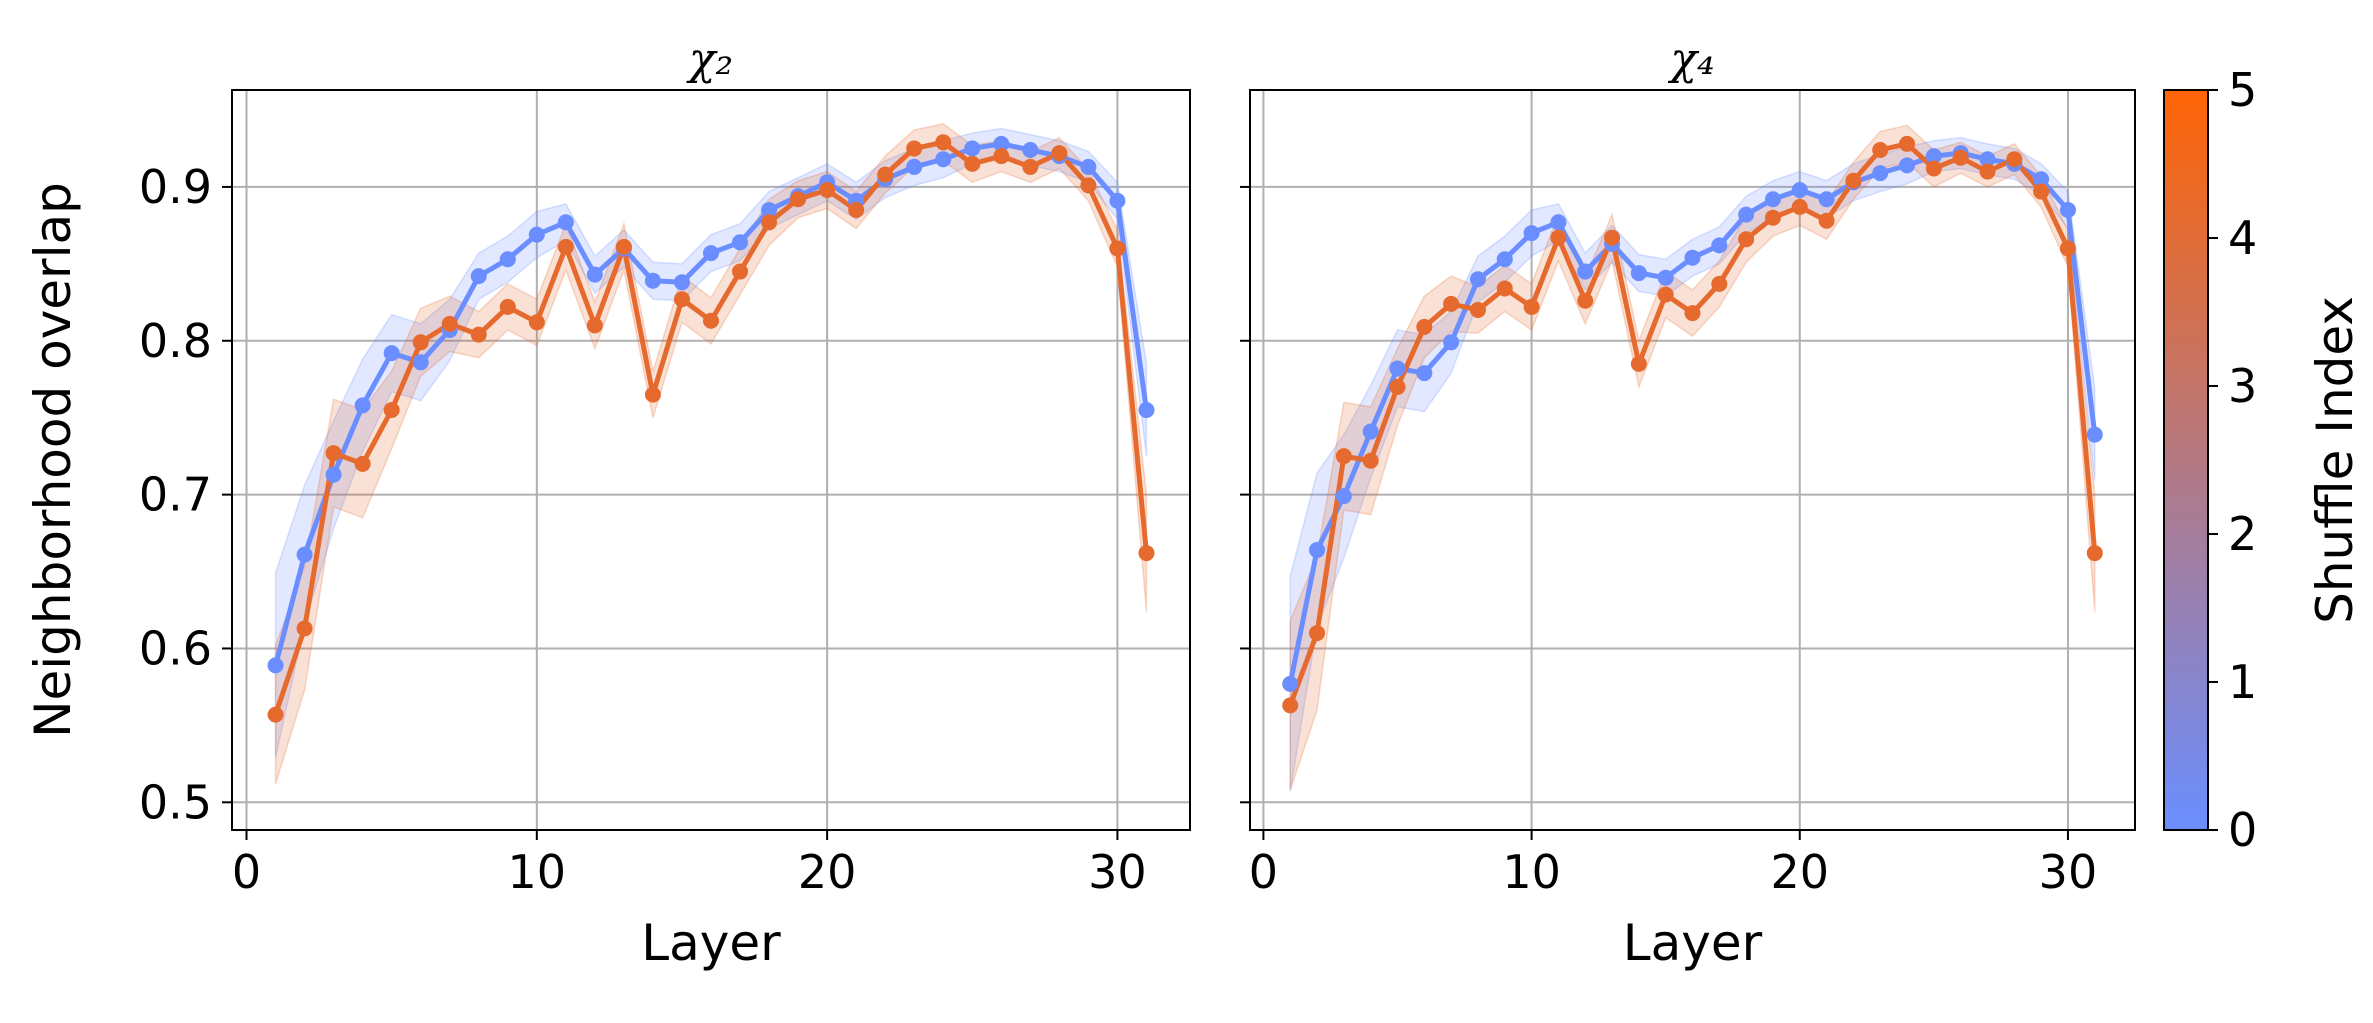 The height and width of the screenshot is (1023, 2373). I want to click on y-tick-label: 0.9, so click(175, 187).